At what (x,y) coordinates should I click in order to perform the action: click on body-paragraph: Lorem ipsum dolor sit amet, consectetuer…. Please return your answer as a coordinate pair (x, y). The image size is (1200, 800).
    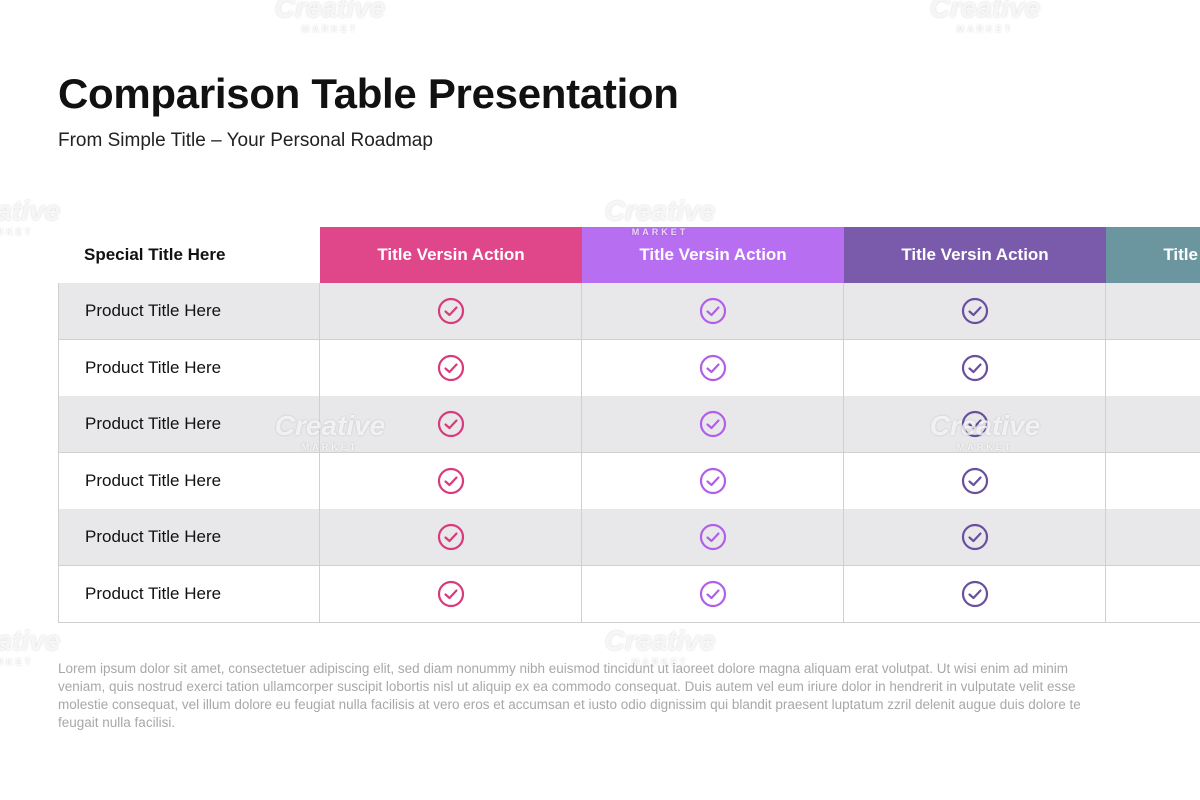
    Looking at the image, I should click on (569, 695).